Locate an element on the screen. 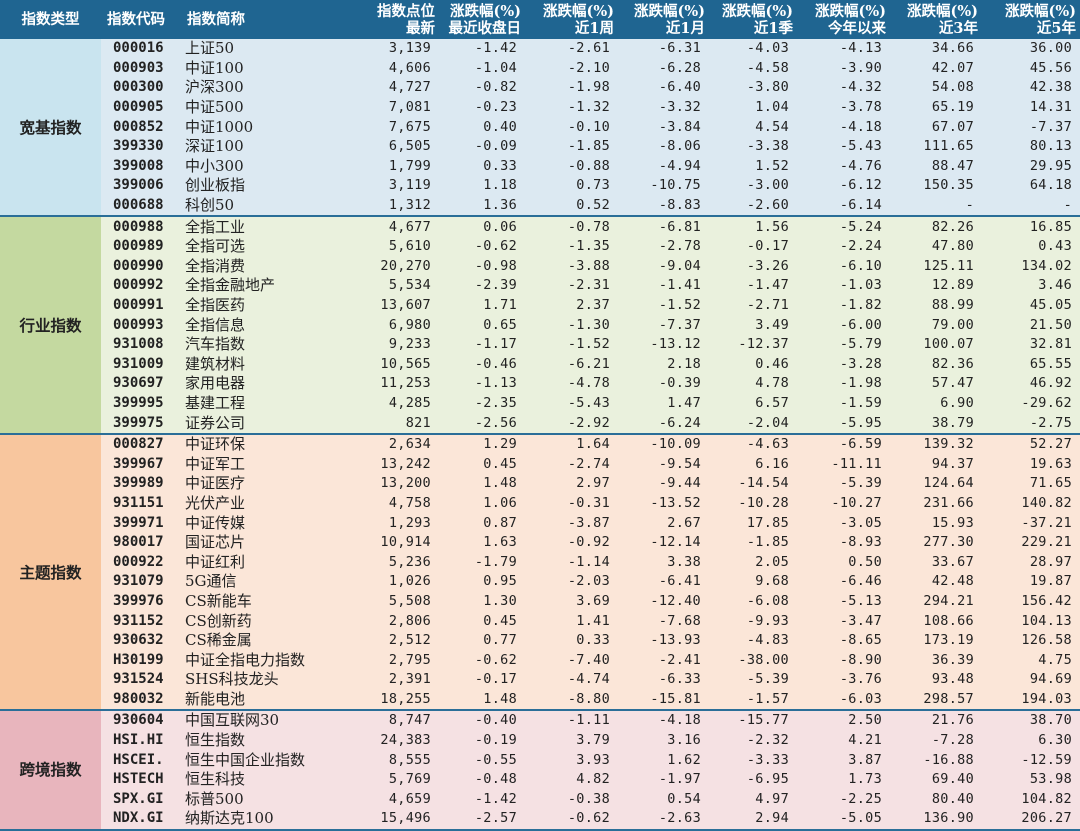  value-cell: -9.04 is located at coordinates (663, 266).